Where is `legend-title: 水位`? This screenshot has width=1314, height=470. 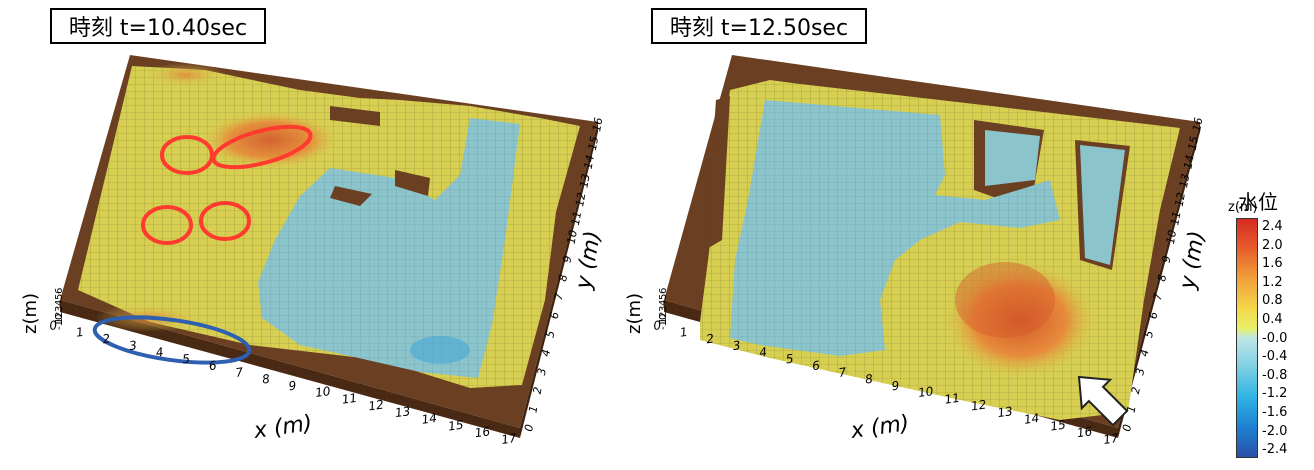
legend-title: 水位 is located at coordinates (1258, 202).